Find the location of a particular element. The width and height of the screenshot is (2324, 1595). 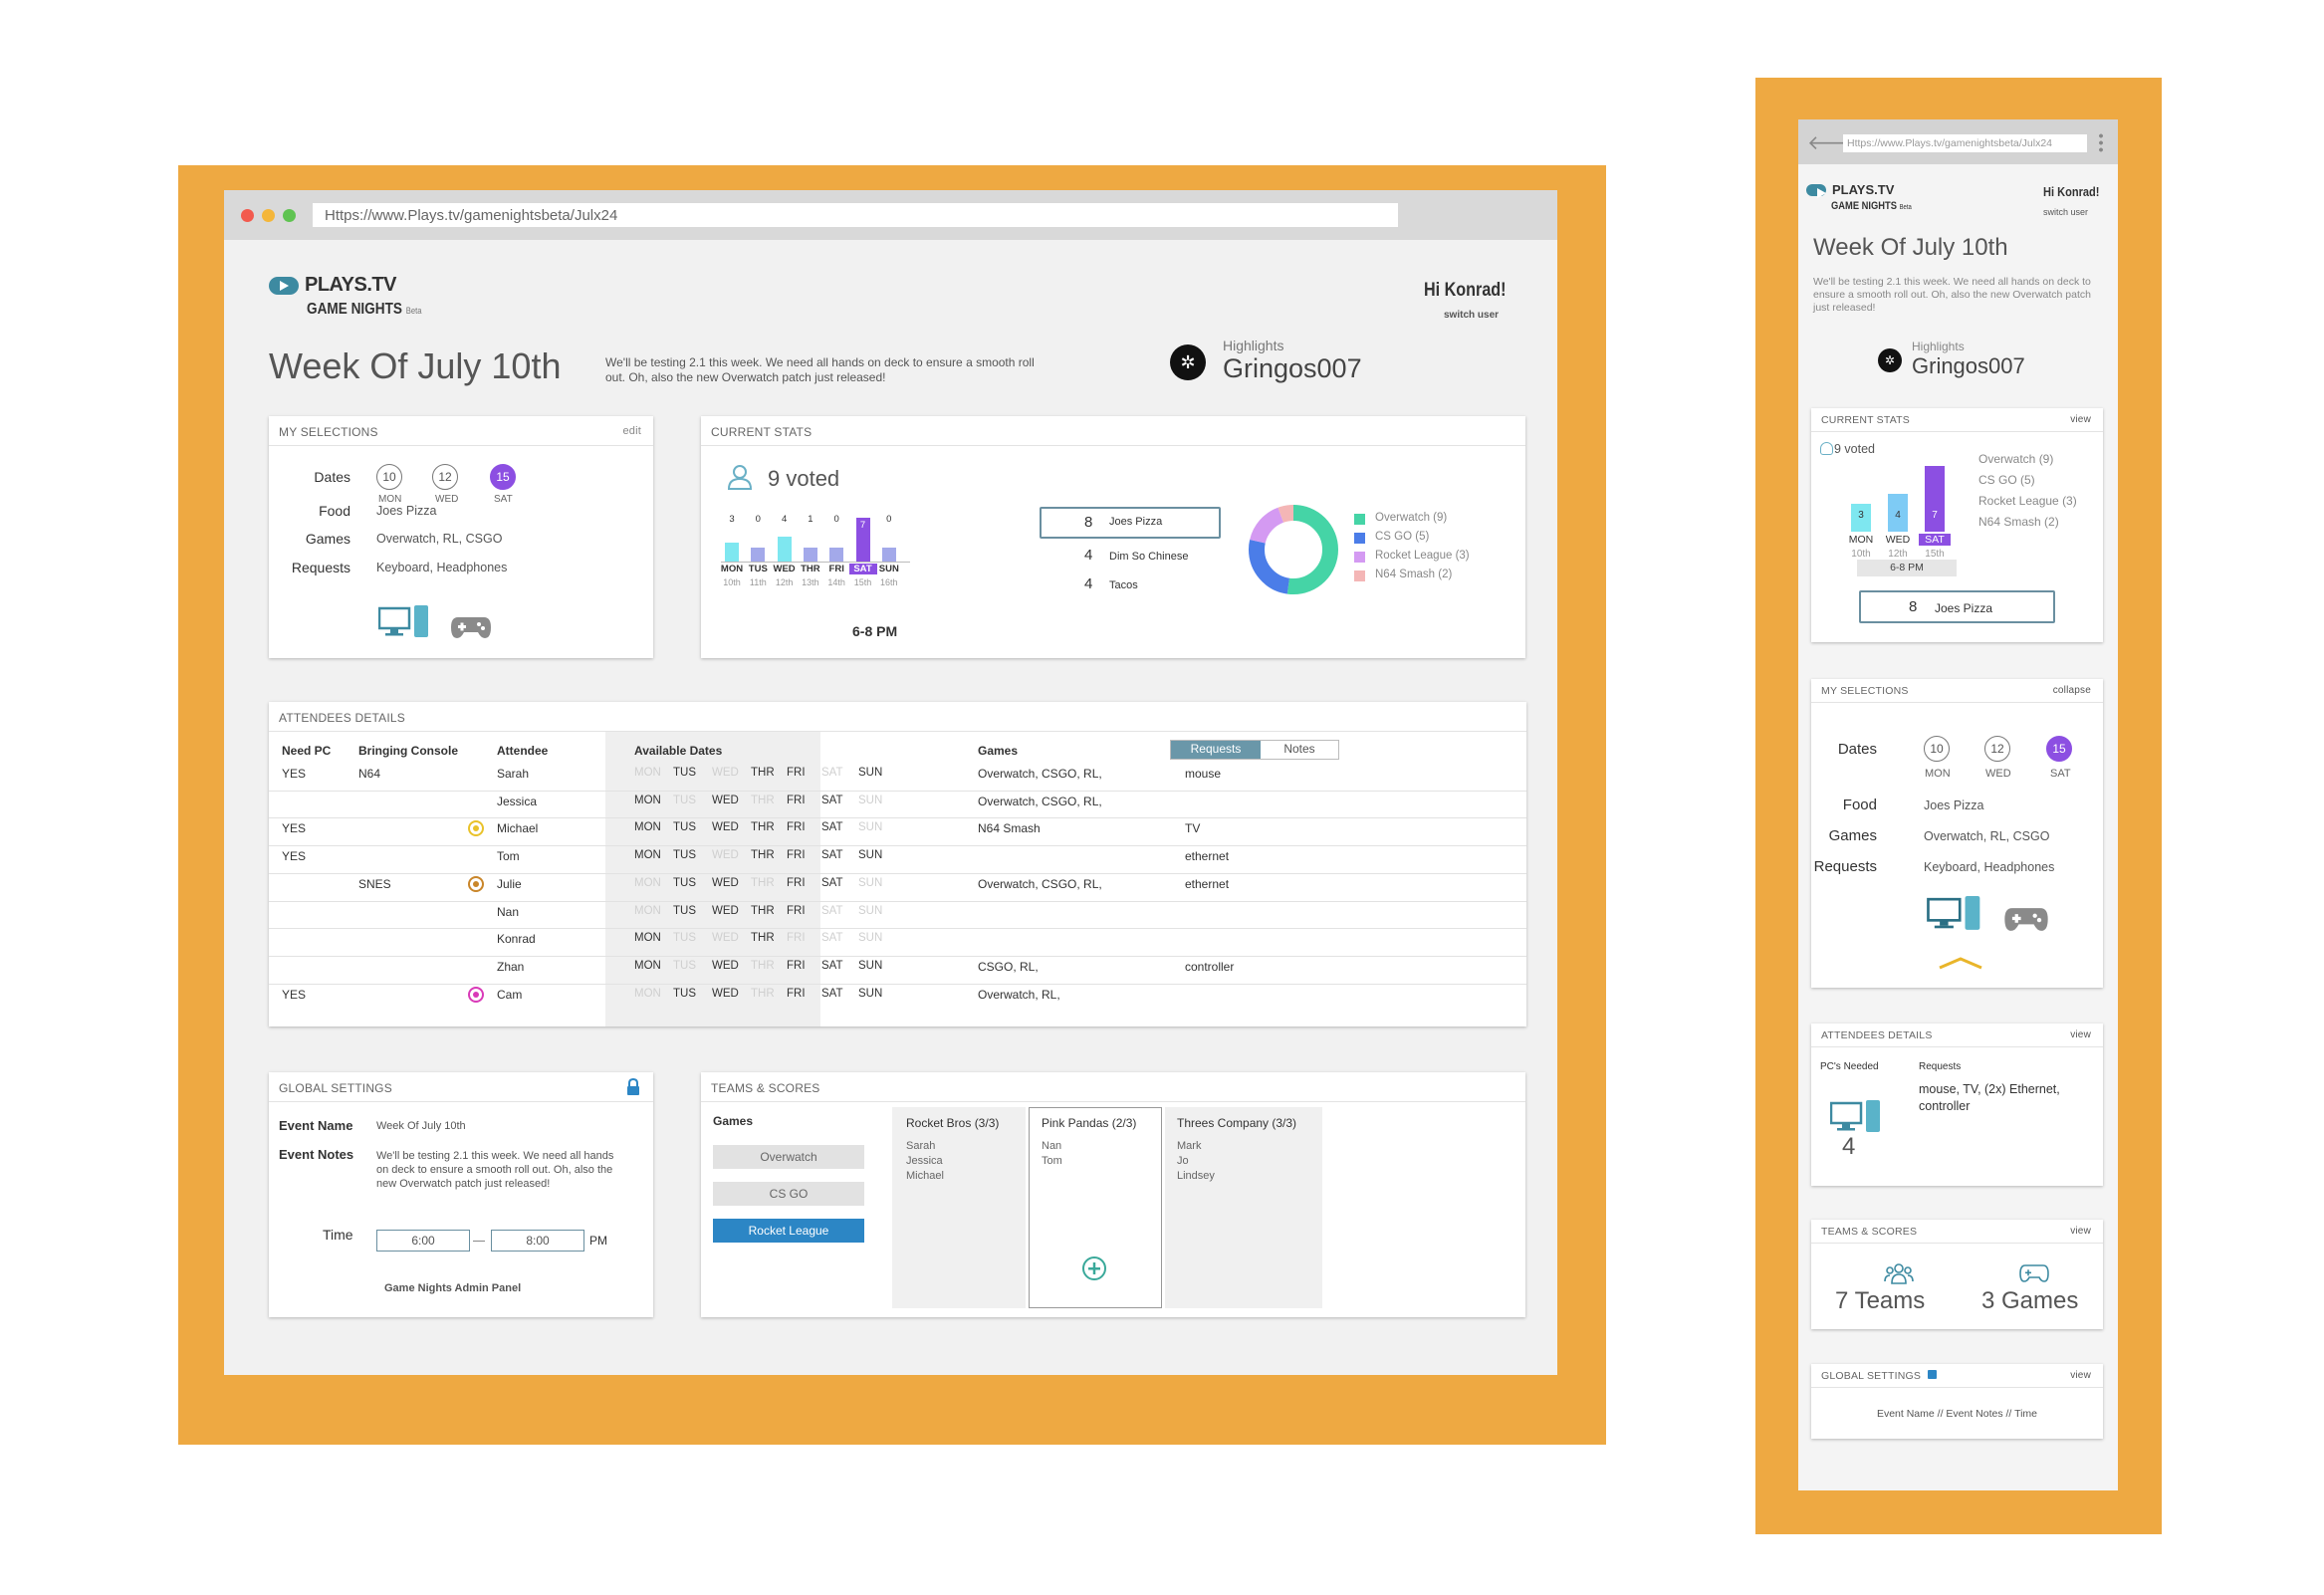

need-pc-cell: YES is located at coordinates (294, 774).